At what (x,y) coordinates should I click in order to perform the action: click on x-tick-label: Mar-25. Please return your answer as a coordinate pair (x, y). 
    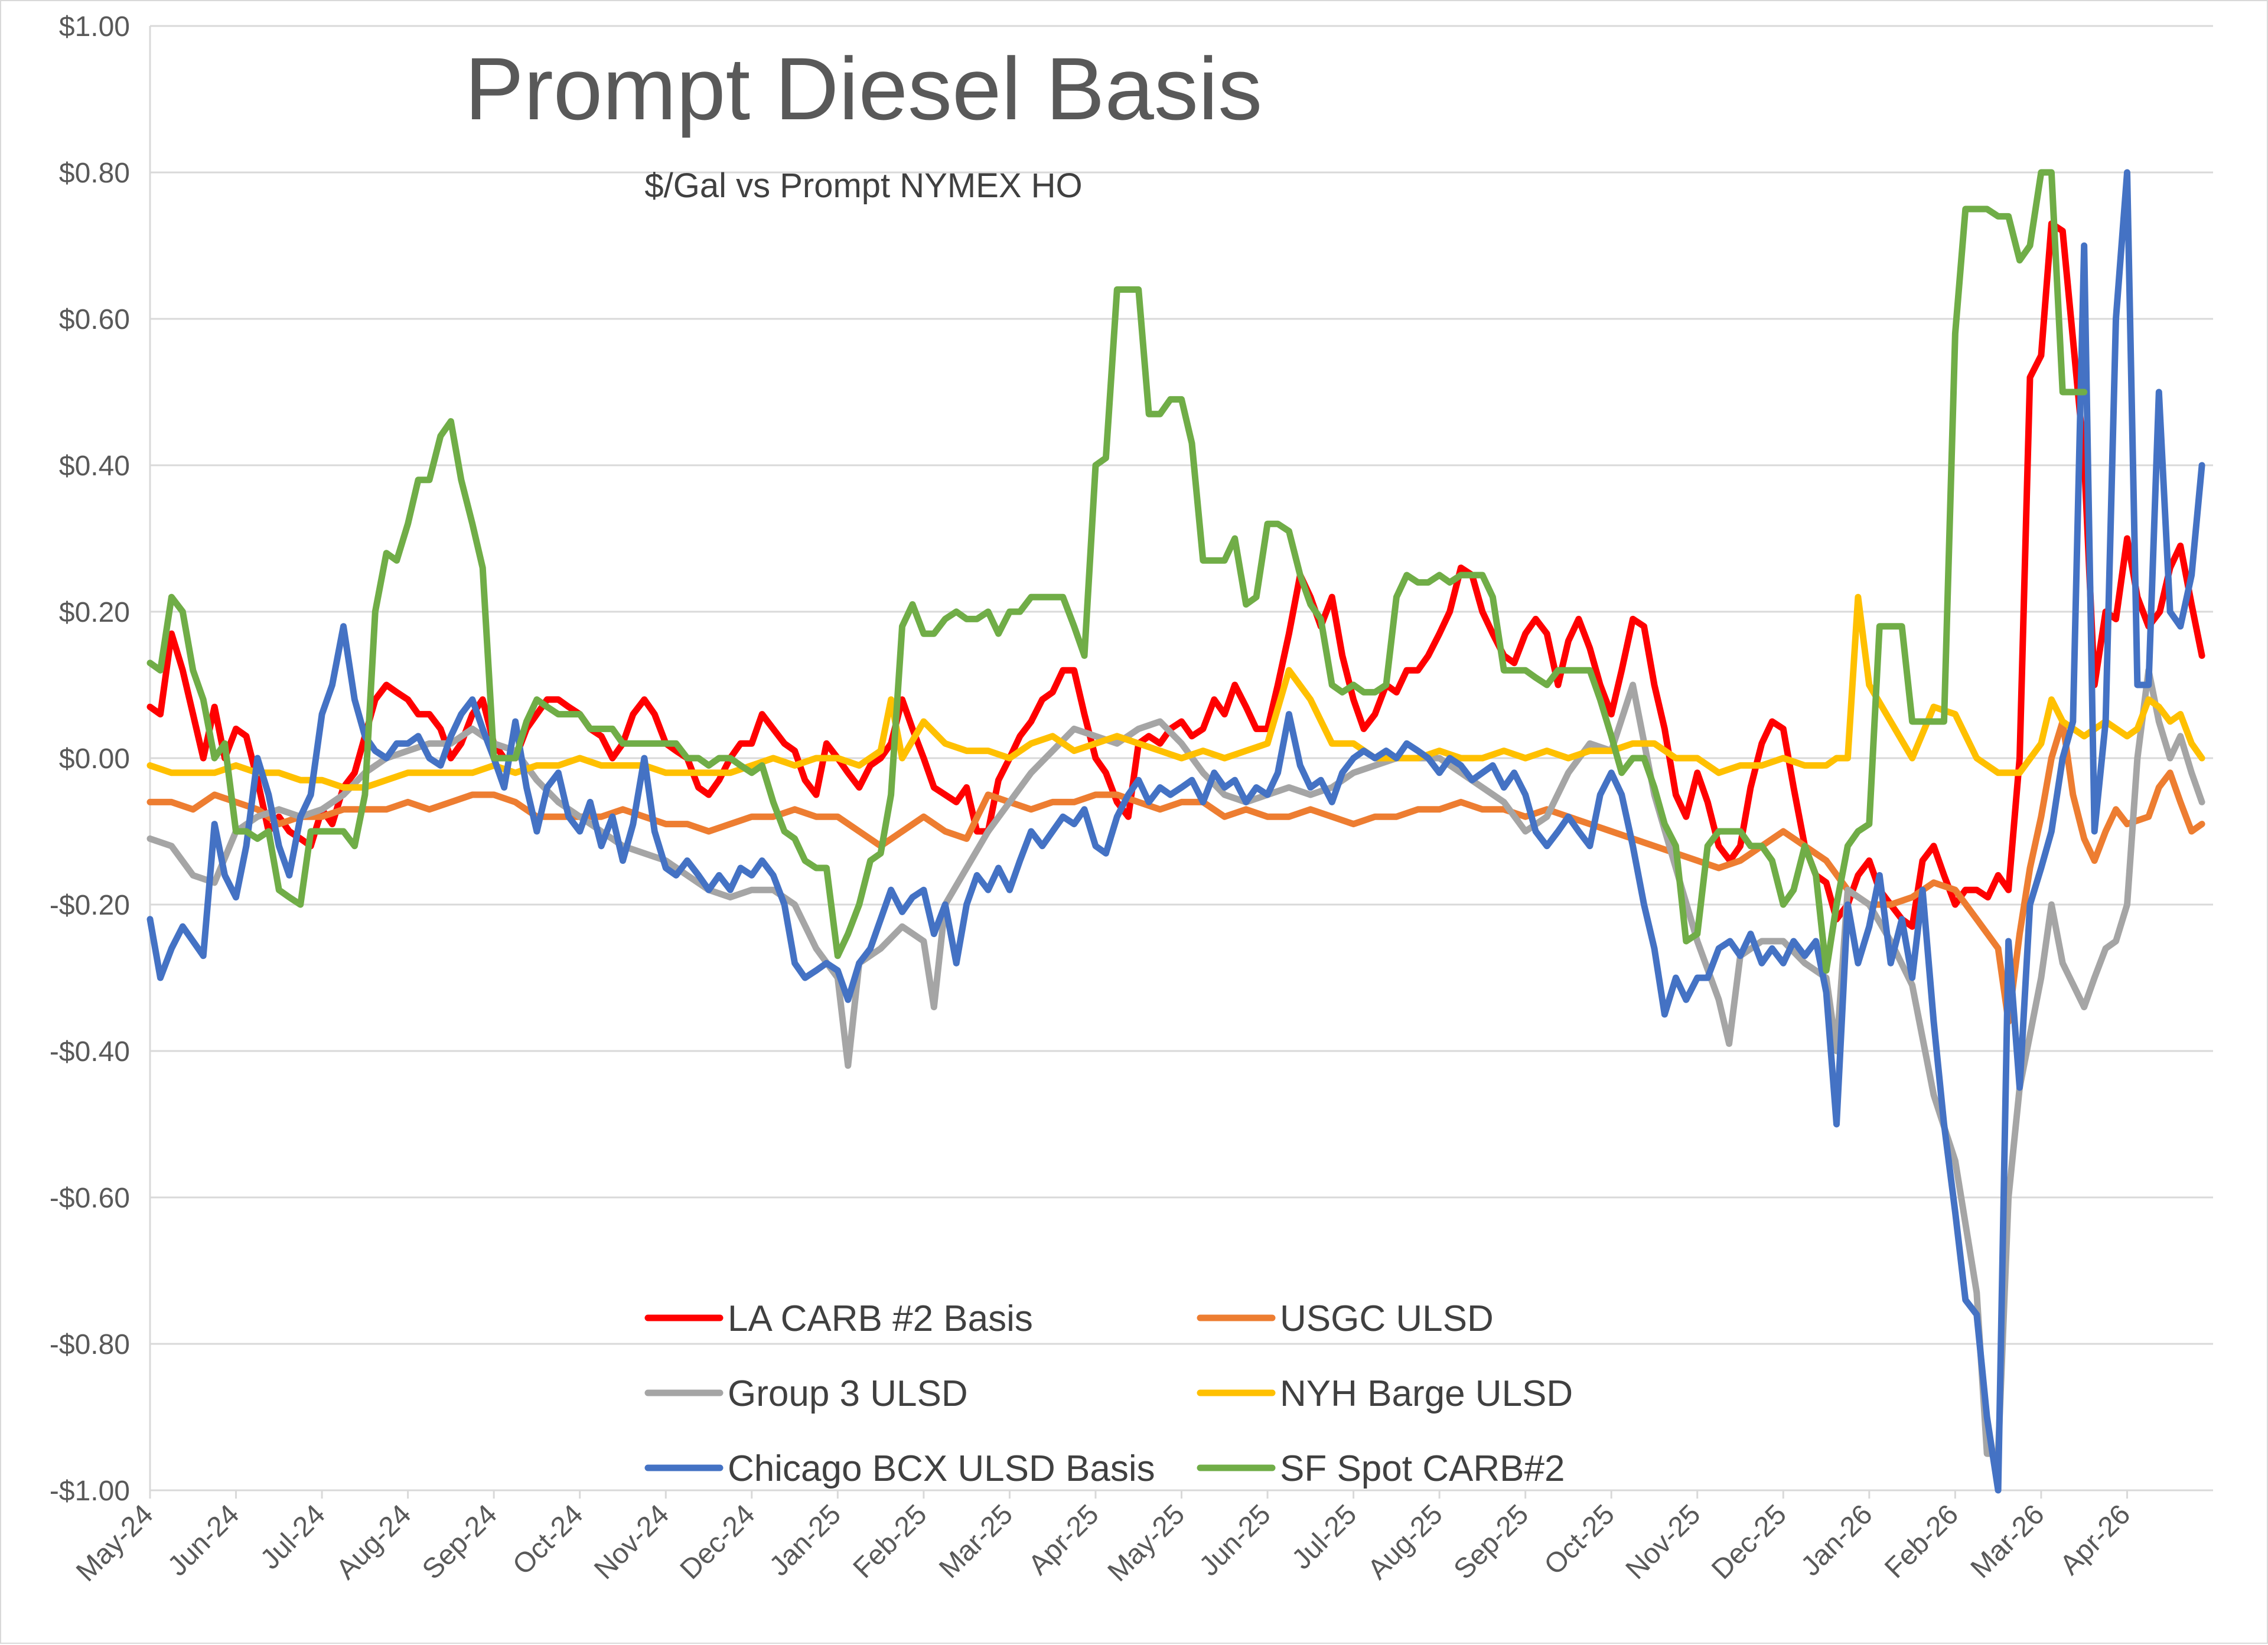
    Looking at the image, I should click on (976, 1541).